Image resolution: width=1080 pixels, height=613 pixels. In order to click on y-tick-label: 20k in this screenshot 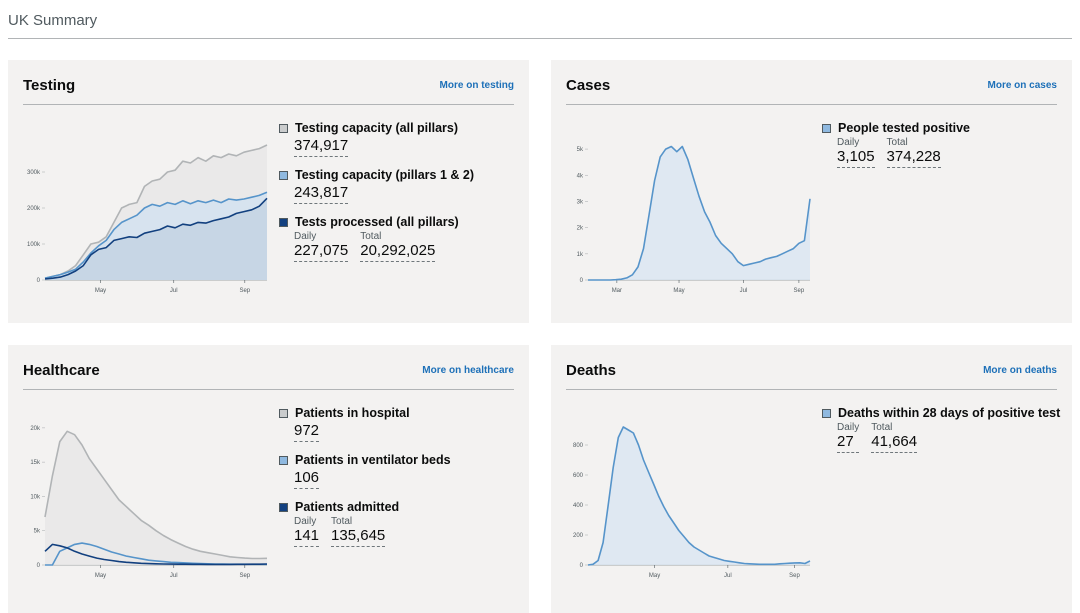, I will do `click(35, 429)`.